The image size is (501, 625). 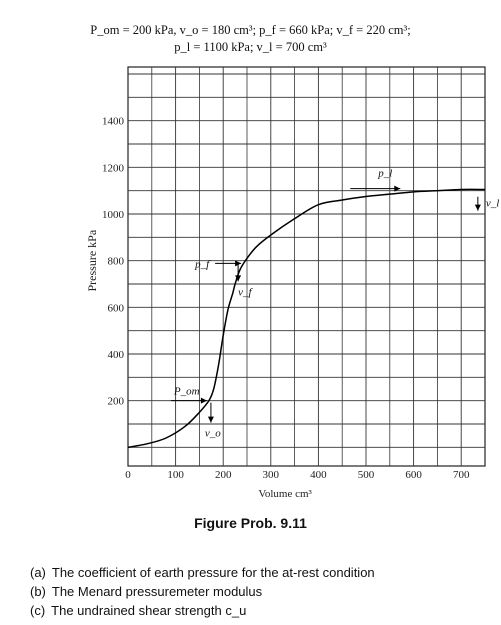 What do you see at coordinates (210, 419) in the screenshot?
I see `v-o-arrow-head` at bounding box center [210, 419].